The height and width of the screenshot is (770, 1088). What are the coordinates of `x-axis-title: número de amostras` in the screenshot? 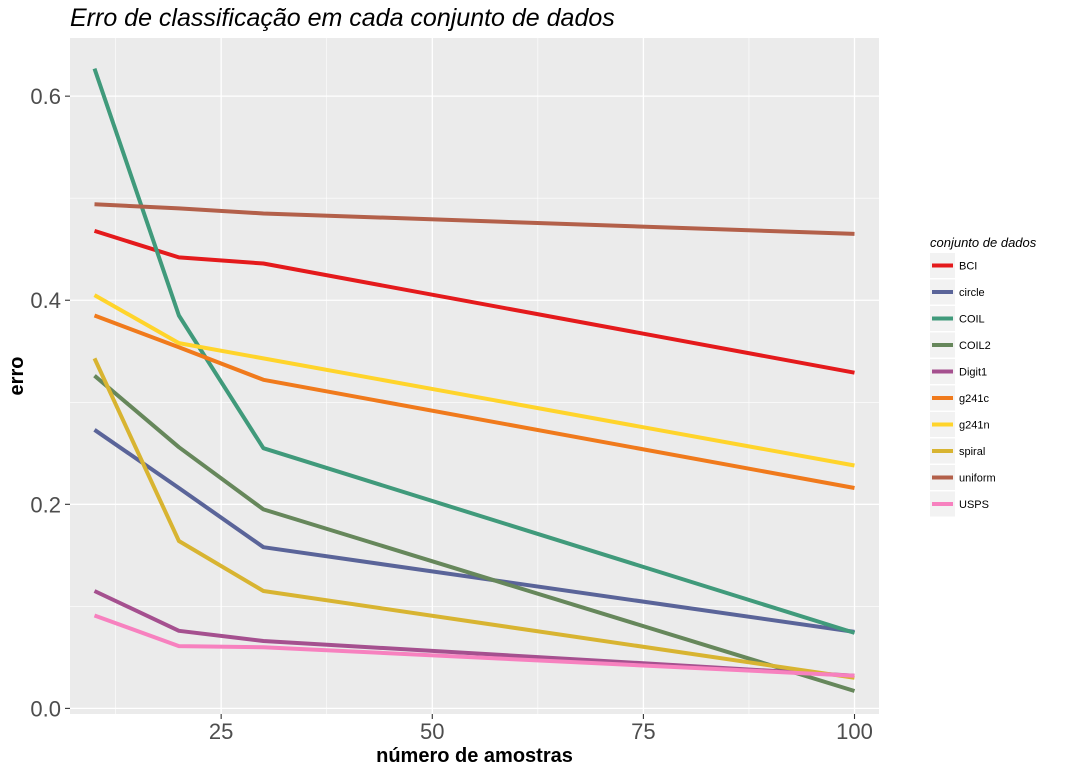 It's located at (474, 756).